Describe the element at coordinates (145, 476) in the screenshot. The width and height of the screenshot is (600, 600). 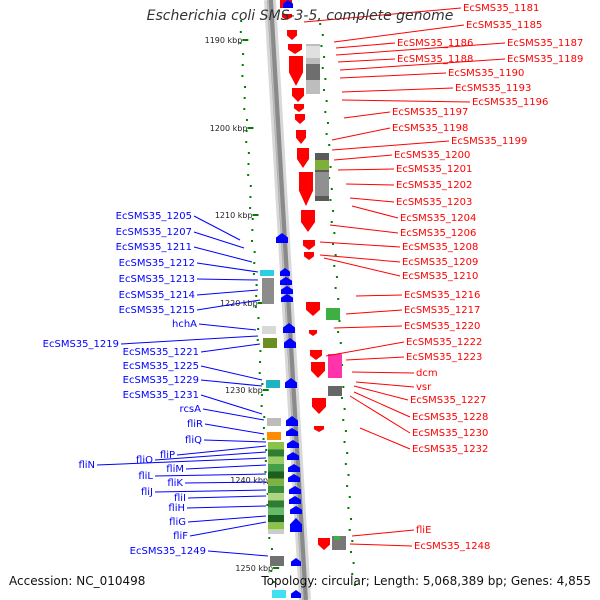
I see `gene-label-flil: fliL` at that location.